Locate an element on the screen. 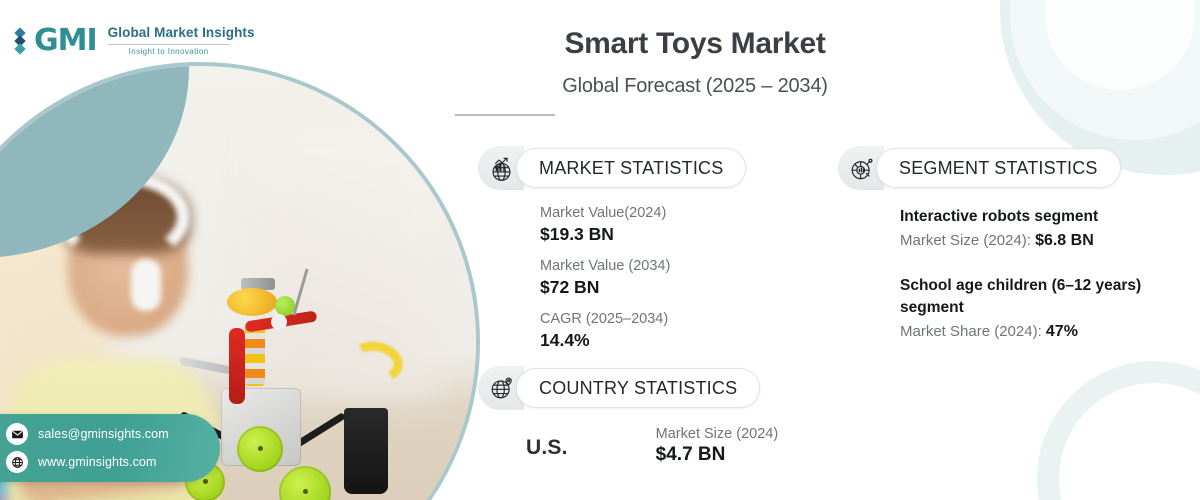 Image resolution: width=1200 pixels, height=500 pixels. stat-item: CAGR (2025–2034) 14.4% is located at coordinates (643, 331).